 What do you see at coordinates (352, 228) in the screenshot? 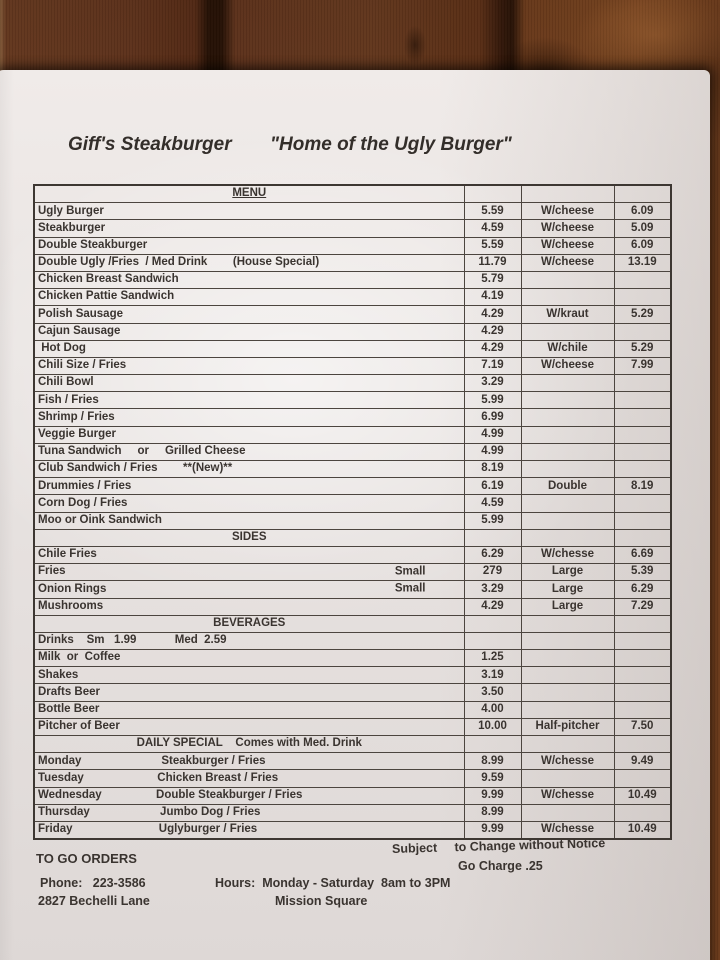
I see `menu-item-row: Steakburger 4.59 W/cheese 5.09` at bounding box center [352, 228].